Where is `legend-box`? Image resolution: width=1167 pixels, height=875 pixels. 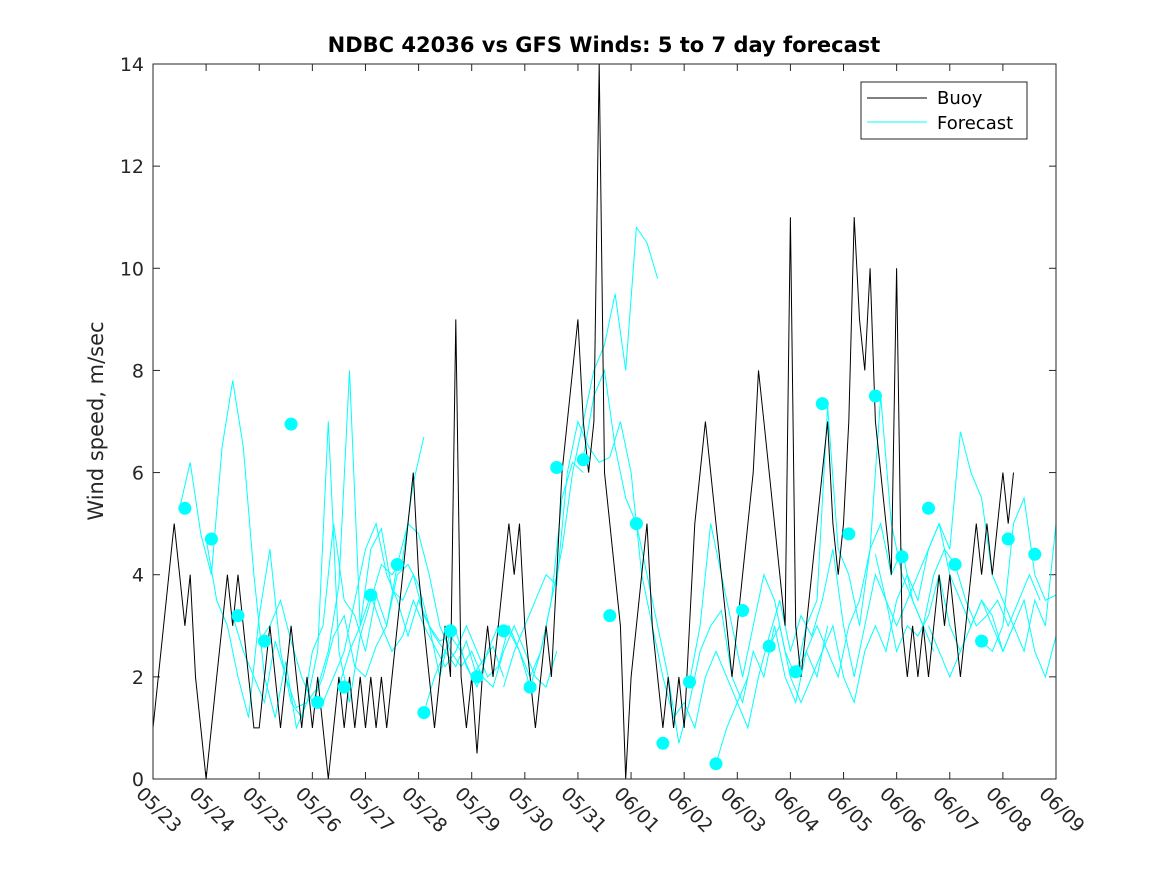
legend-box is located at coordinates (944, 110).